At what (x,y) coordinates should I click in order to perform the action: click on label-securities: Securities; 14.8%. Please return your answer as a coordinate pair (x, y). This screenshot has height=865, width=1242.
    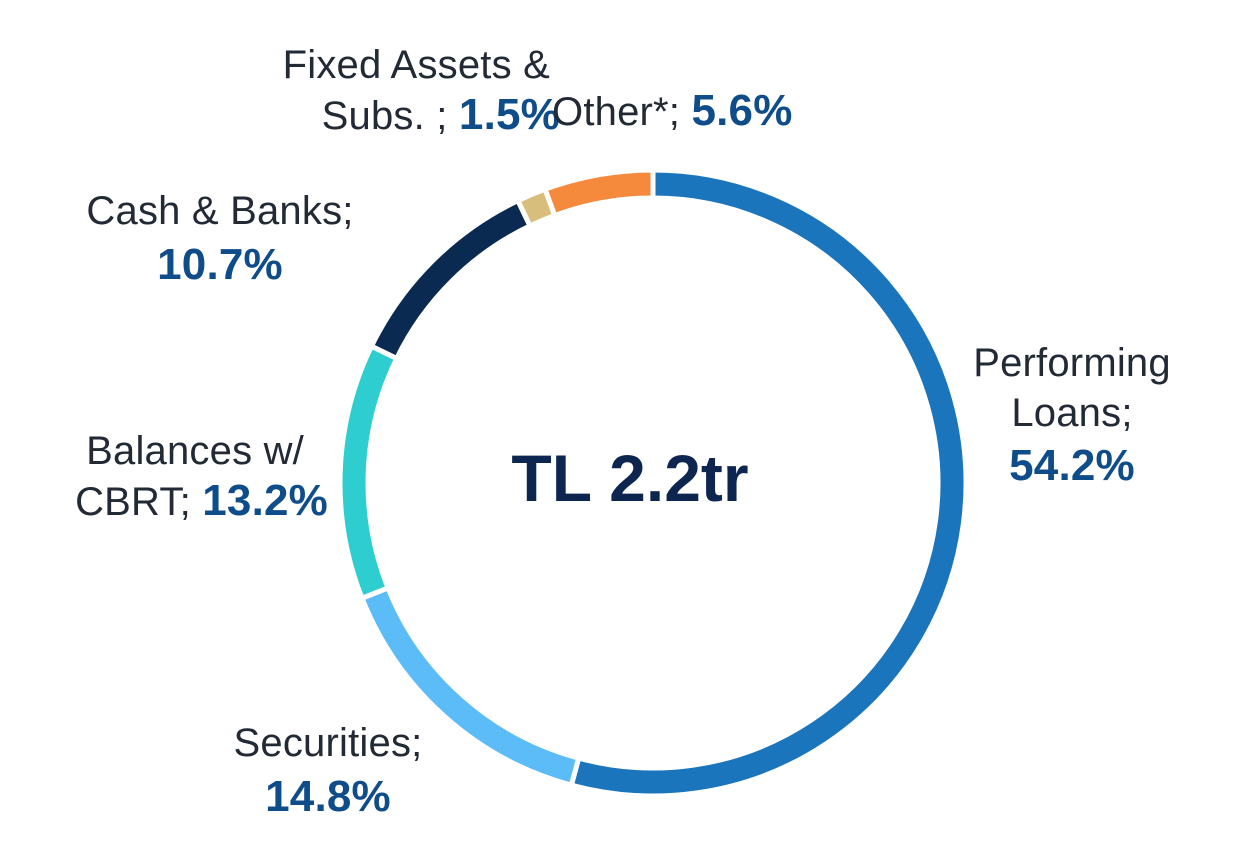
    Looking at the image, I should click on (328, 772).